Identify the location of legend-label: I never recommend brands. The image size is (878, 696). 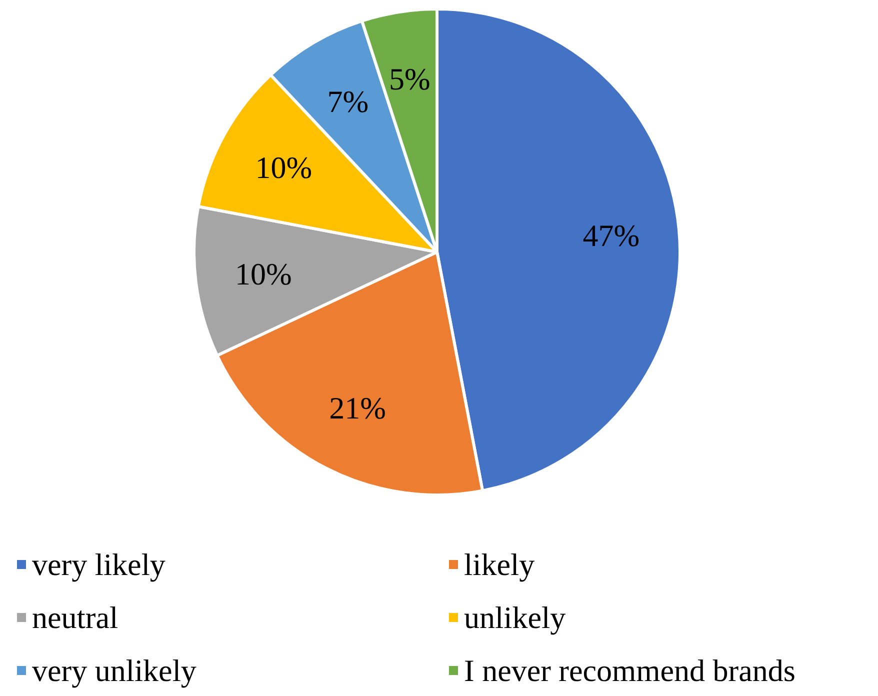
(630, 670).